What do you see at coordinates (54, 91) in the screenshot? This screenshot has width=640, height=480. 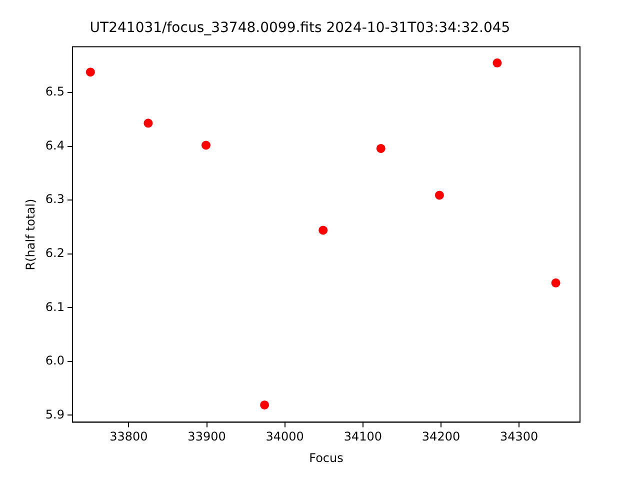 I see `y-tick-label: 6.5` at bounding box center [54, 91].